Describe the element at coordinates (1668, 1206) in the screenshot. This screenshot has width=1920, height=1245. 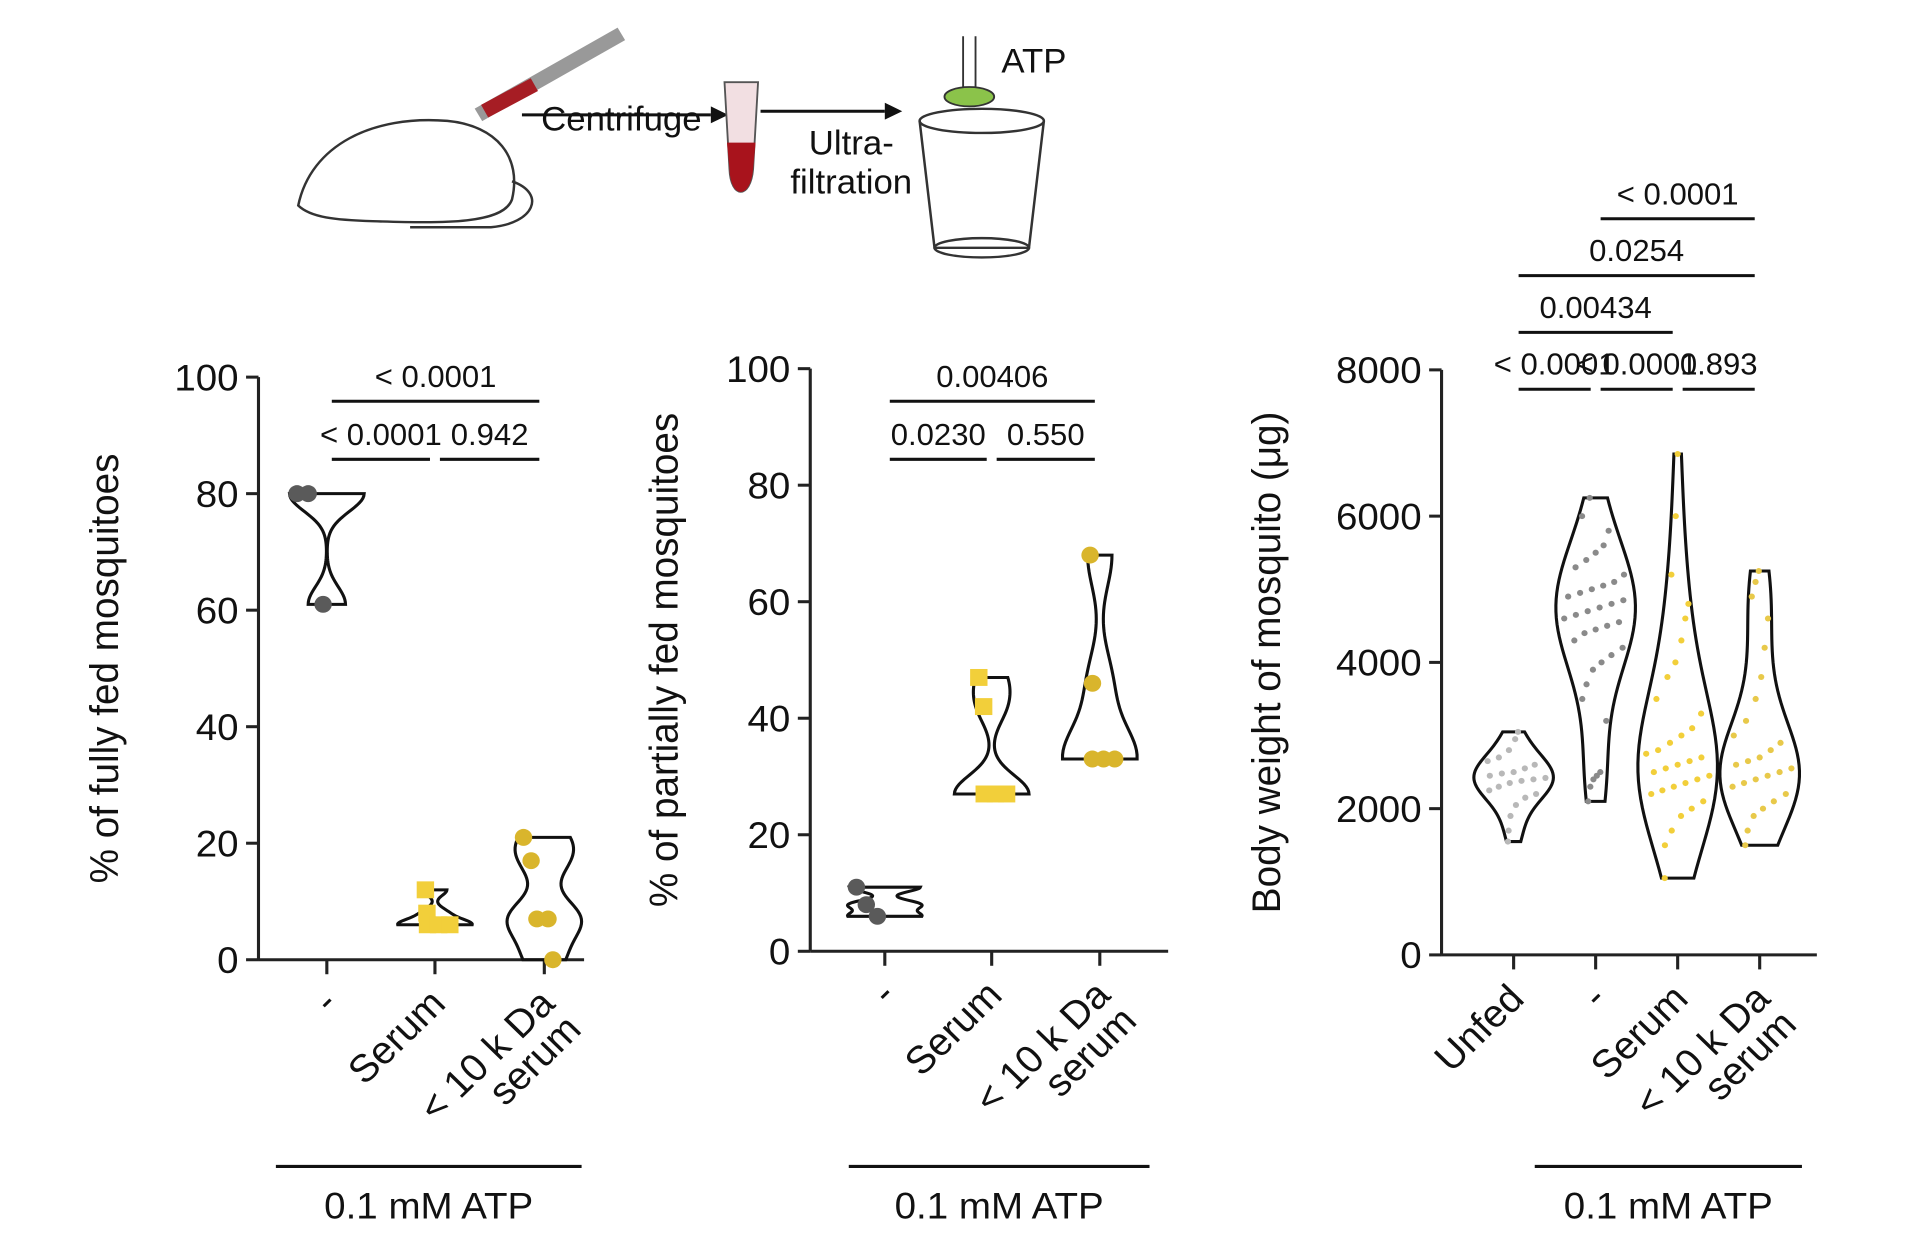
I see `group-label: 0.1 mM ATP` at that location.